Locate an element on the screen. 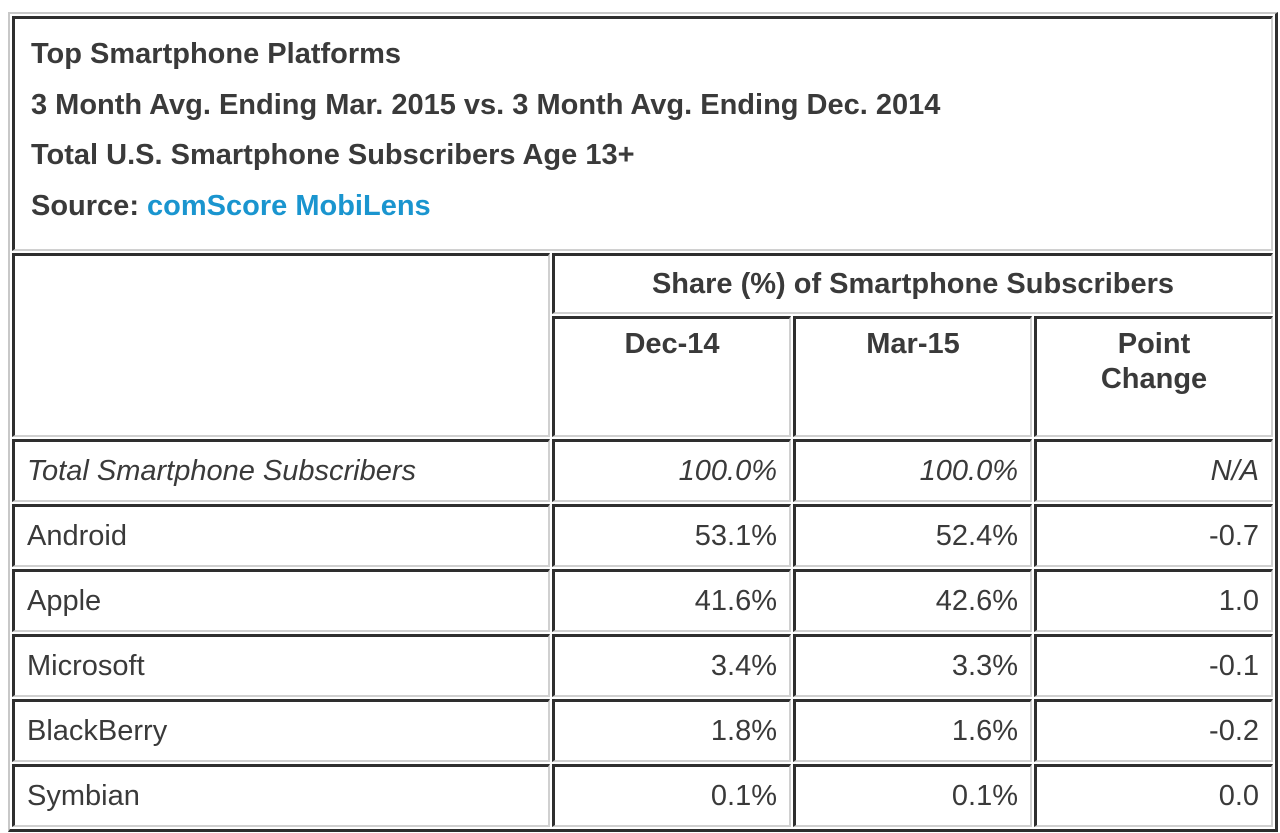 The image size is (1280, 833). table-row: Android 53.1% 52.4% -0.7 is located at coordinates (643, 535).